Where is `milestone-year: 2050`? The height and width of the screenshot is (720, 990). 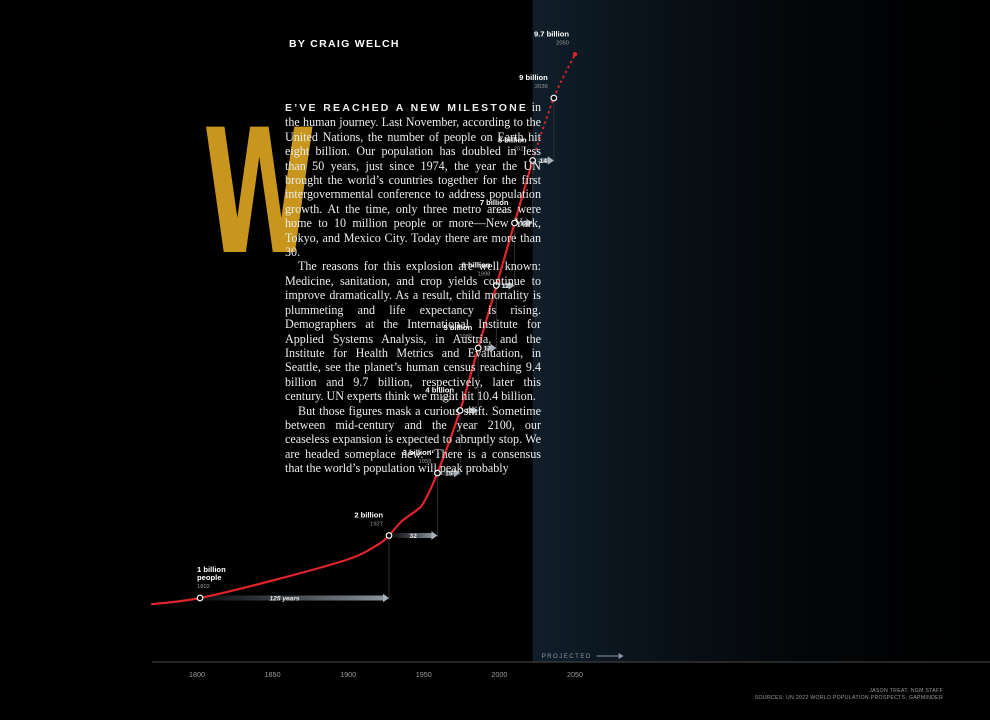 milestone-year: 2050 is located at coordinates (562, 43).